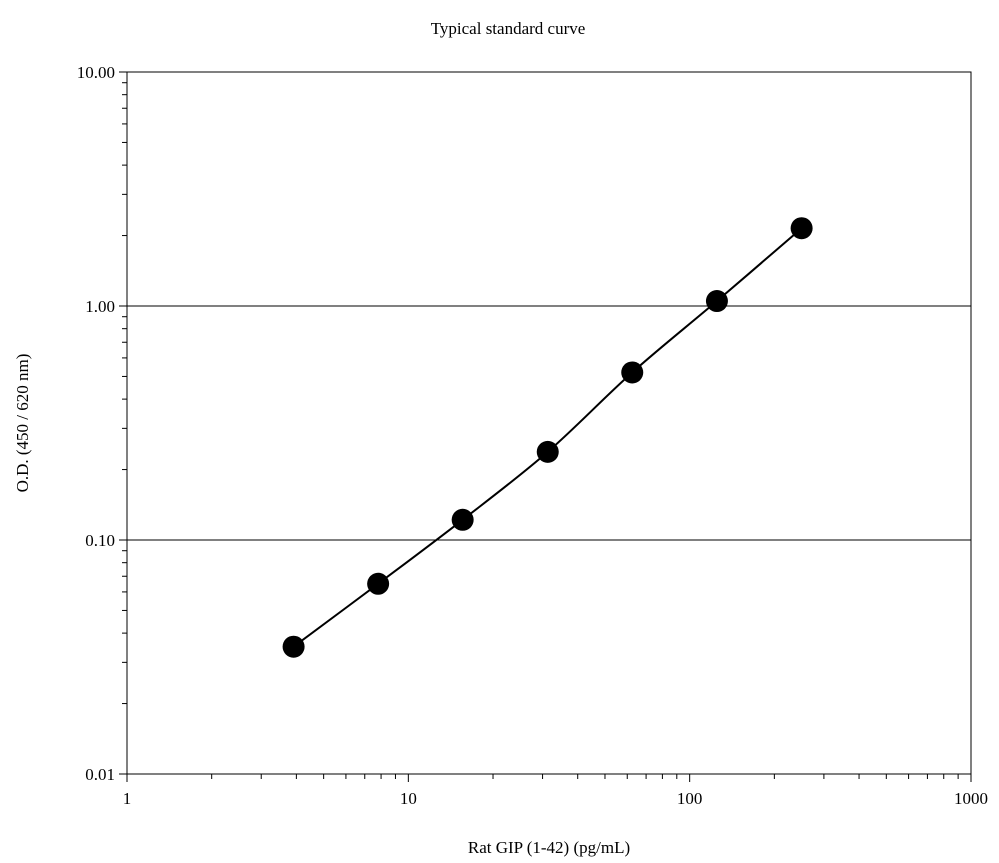  Describe the element at coordinates (100, 774) in the screenshot. I see `y-tick-label: 0.01` at that location.